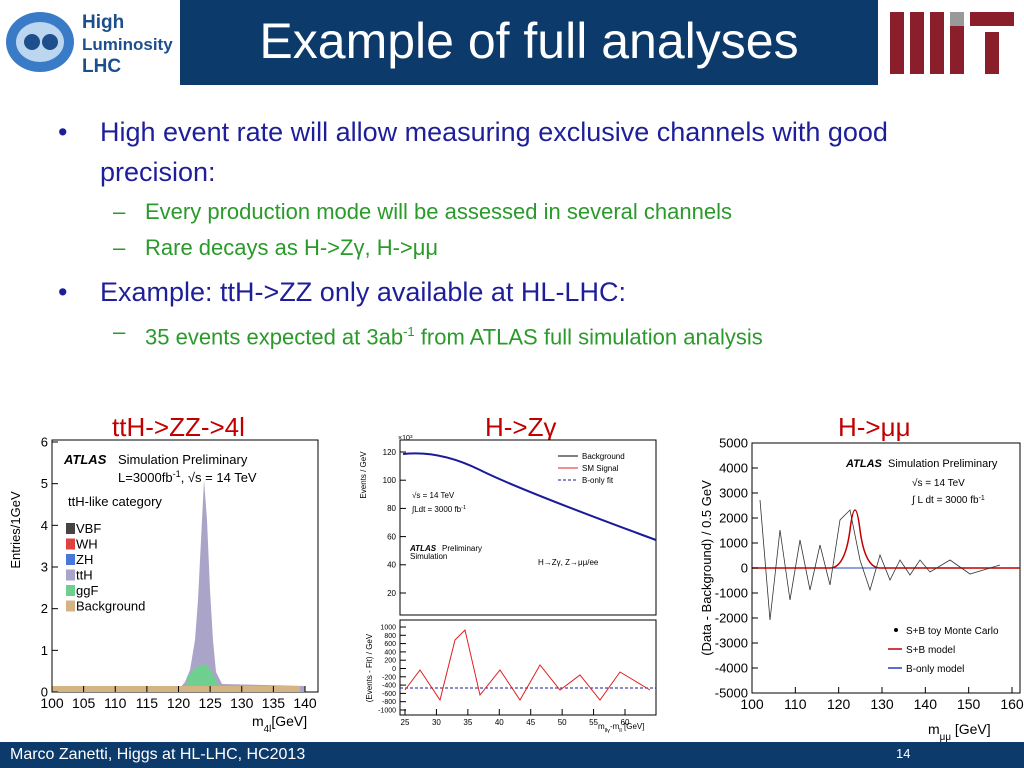  I want to click on legend-label: SM Signal, so click(600, 468).